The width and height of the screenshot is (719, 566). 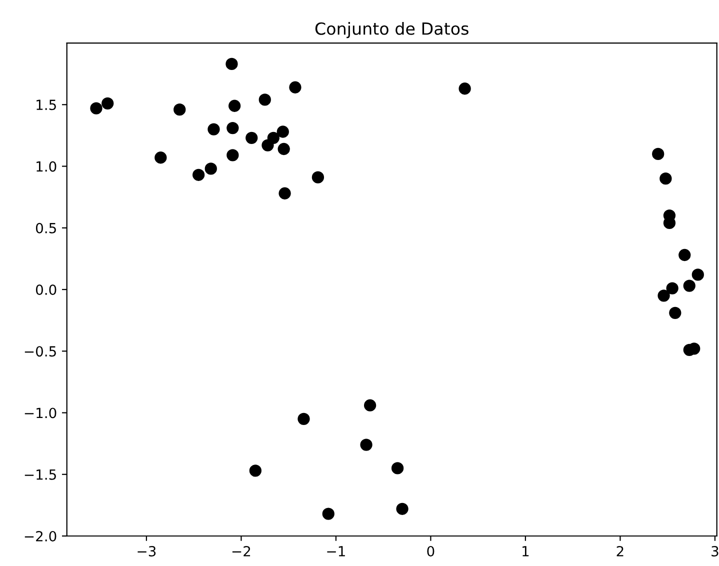 I want to click on y-tick-label: 1.0, so click(x=46, y=166).